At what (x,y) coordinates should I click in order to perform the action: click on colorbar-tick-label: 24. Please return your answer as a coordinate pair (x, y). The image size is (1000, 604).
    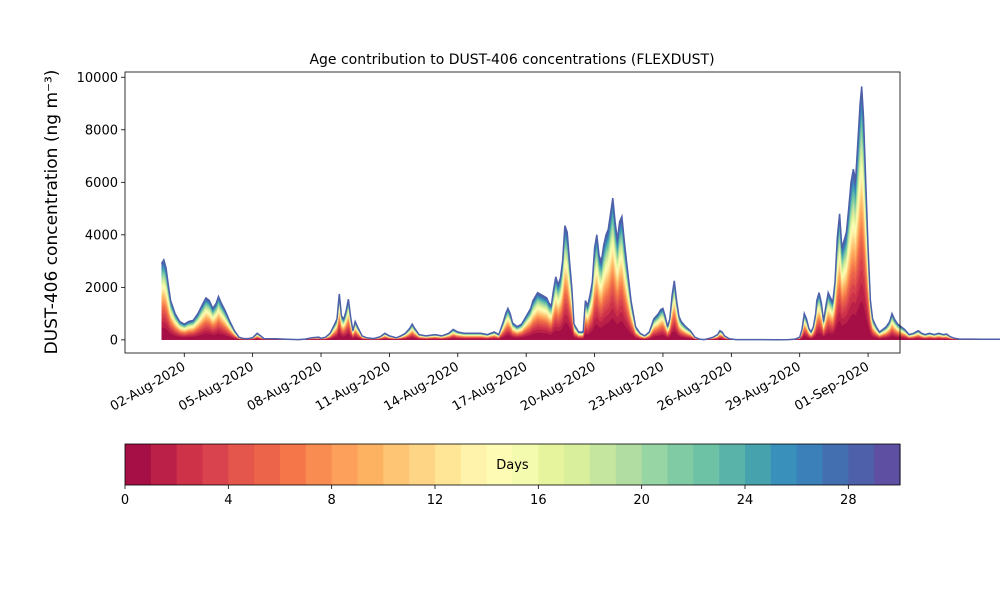
    Looking at the image, I should click on (745, 500).